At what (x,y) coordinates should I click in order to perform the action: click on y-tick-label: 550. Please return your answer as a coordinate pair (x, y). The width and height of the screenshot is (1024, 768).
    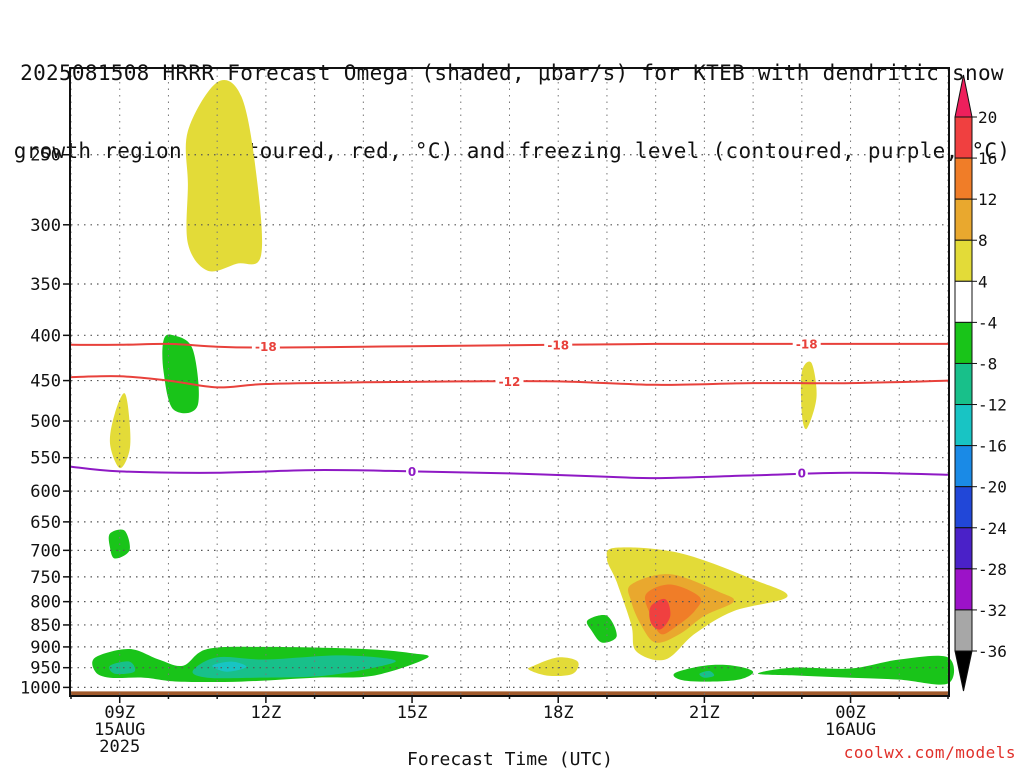
    Looking at the image, I should click on (45, 459).